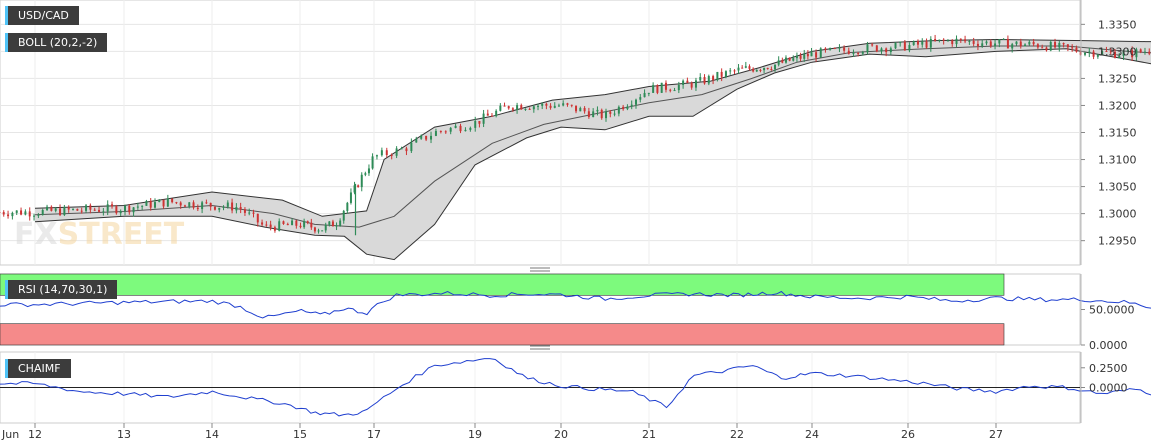 Image resolution: width=1151 pixels, height=447 pixels. I want to click on time-tick-label: 22, so click(737, 434).